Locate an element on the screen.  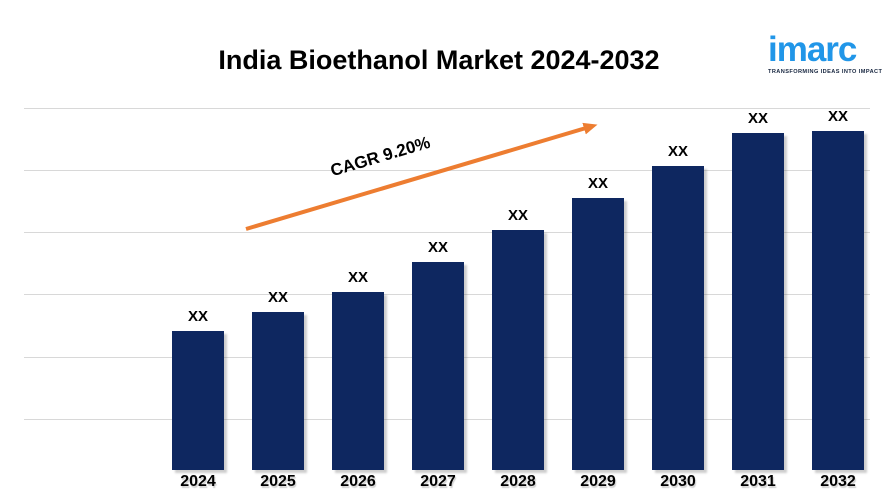
bar-group-2032: XX is located at coordinates (838, 289).